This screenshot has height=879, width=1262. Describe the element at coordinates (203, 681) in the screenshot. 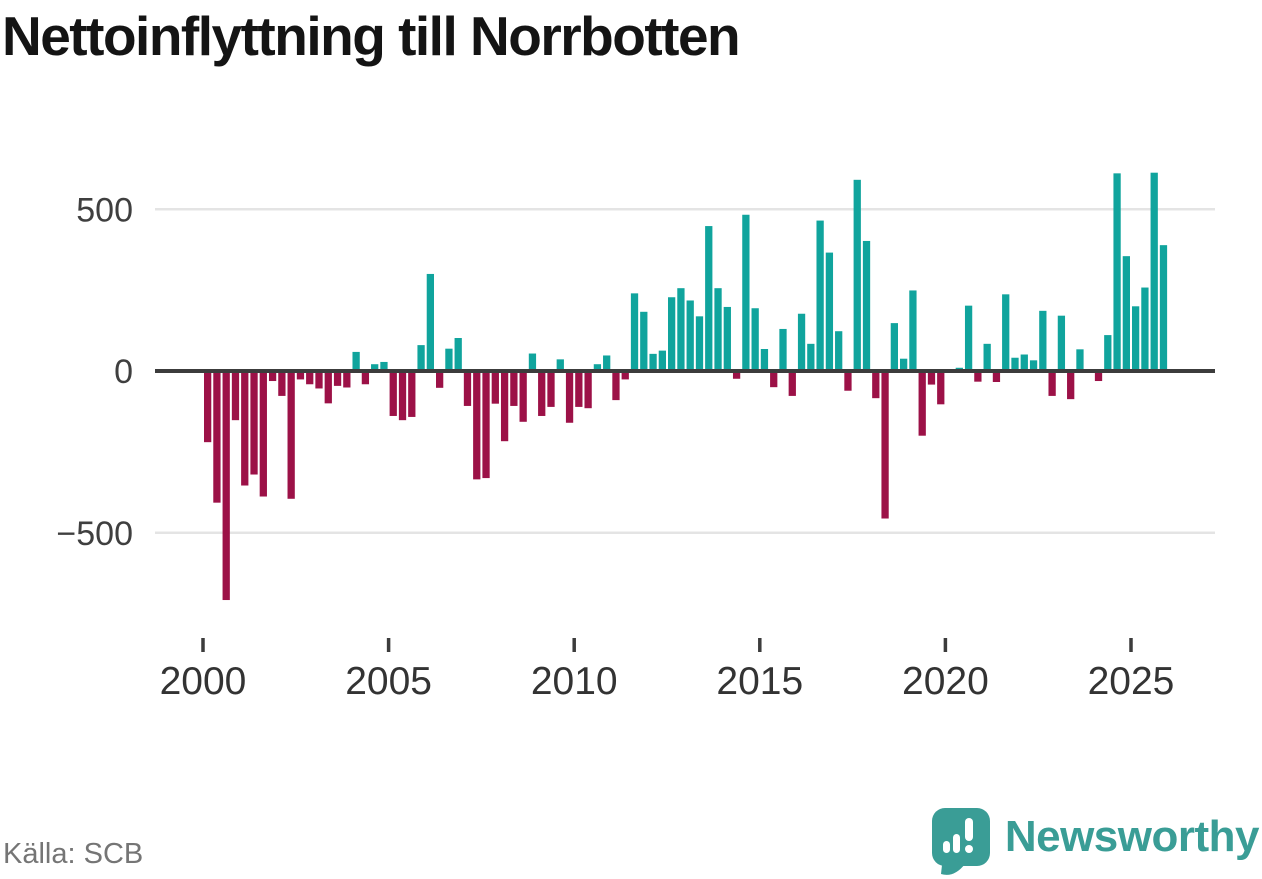

I see `x-tick-label: 2000` at that location.